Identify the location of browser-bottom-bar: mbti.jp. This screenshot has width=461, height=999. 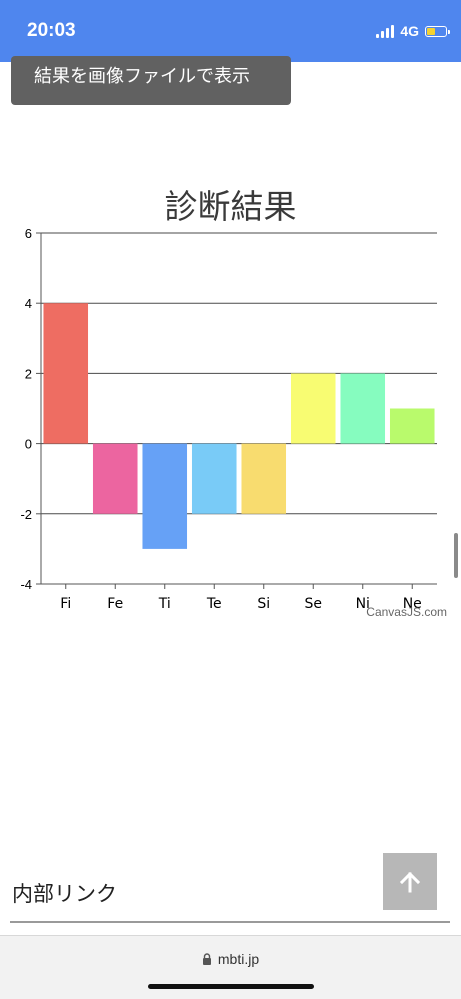
(230, 967).